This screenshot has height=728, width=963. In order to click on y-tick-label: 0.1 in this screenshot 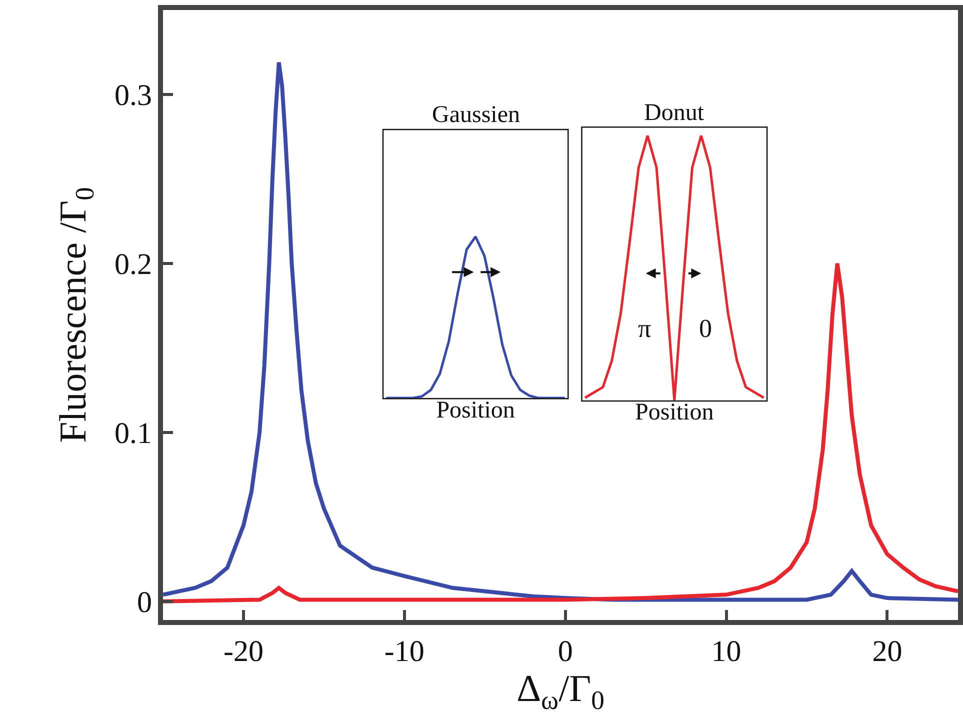, I will do `click(133, 433)`.